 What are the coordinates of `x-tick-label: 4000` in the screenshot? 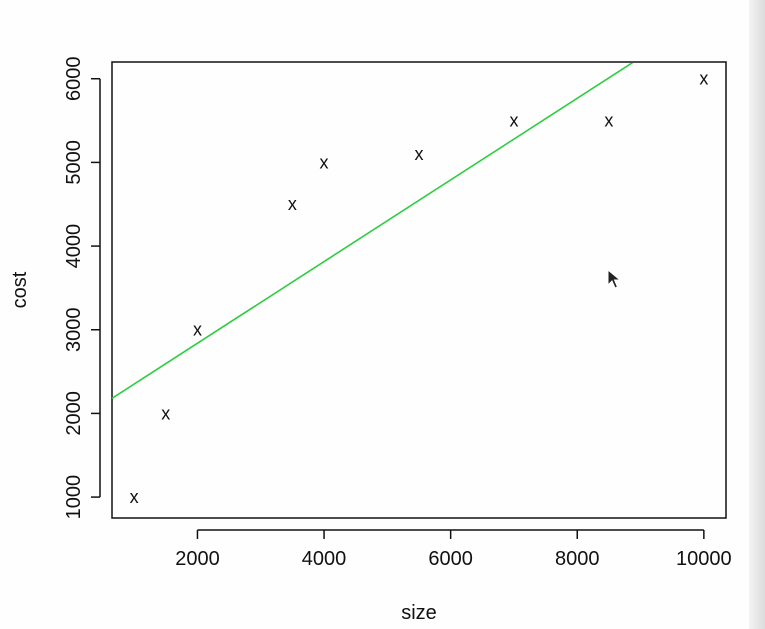 It's located at (324, 559).